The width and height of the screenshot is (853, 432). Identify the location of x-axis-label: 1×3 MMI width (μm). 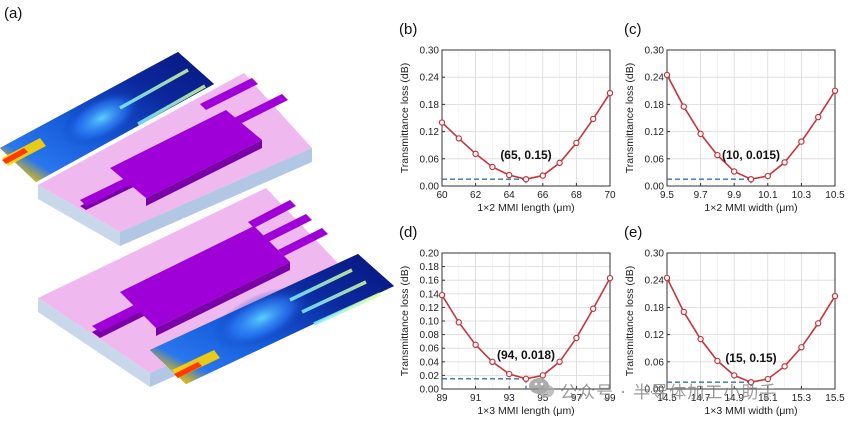
(750, 411).